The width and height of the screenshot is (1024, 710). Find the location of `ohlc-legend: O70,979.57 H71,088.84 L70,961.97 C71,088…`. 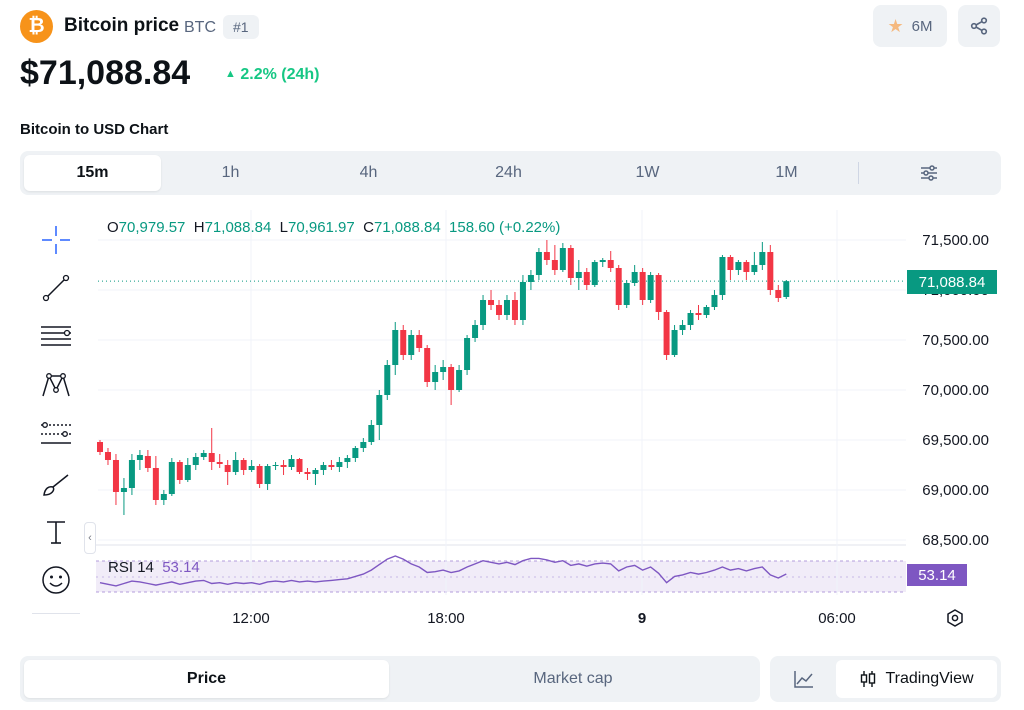

ohlc-legend: O70,979.57 H71,088.84 L70,961.97 C71,088… is located at coordinates (333, 227).